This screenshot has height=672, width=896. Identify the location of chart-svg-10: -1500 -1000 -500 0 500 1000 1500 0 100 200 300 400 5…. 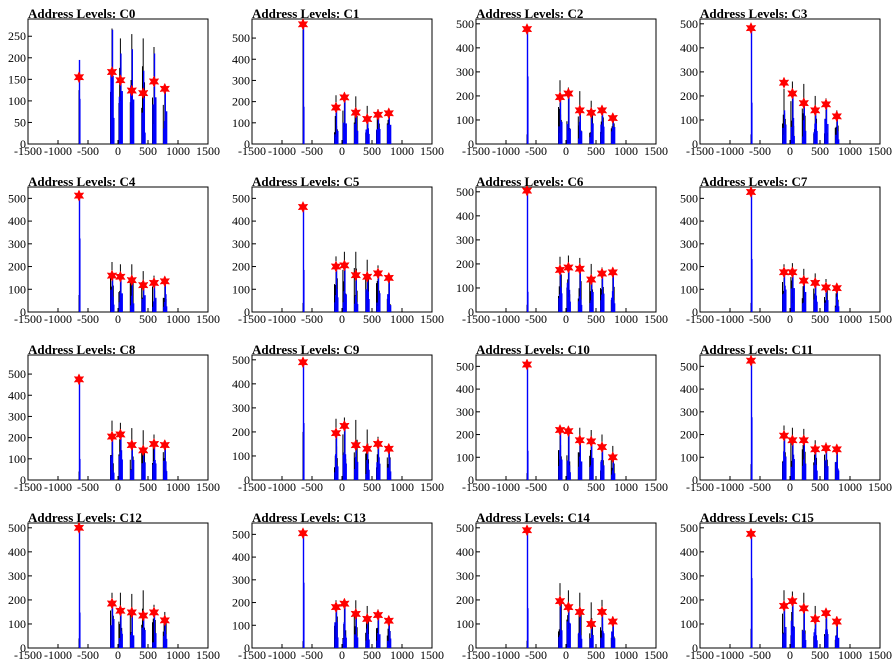
(562, 424).